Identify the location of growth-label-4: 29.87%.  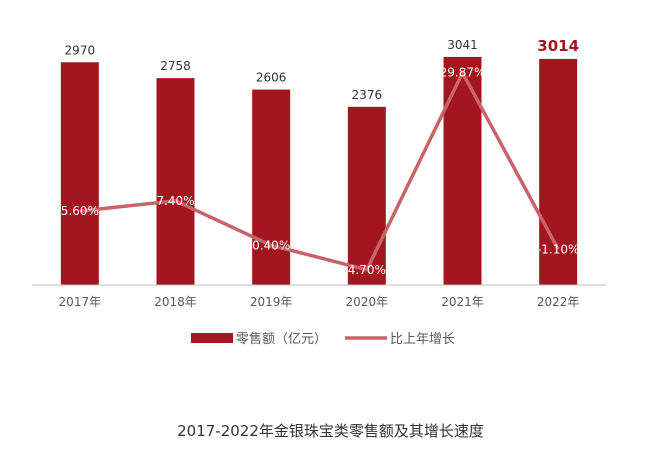
(463, 73).